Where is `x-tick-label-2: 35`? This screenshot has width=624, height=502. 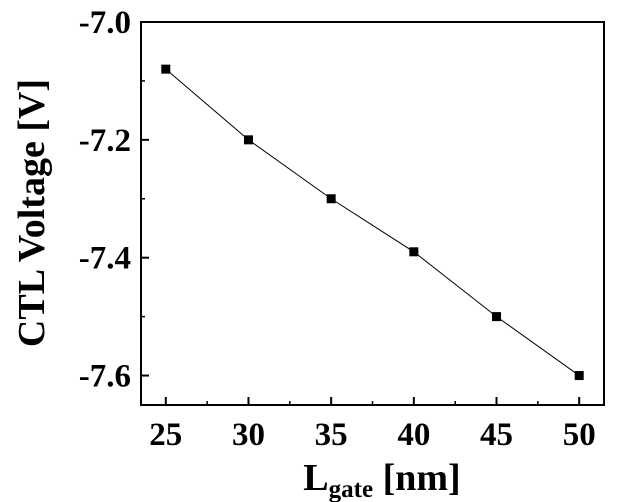
x-tick-label-2: 35 is located at coordinates (331, 435).